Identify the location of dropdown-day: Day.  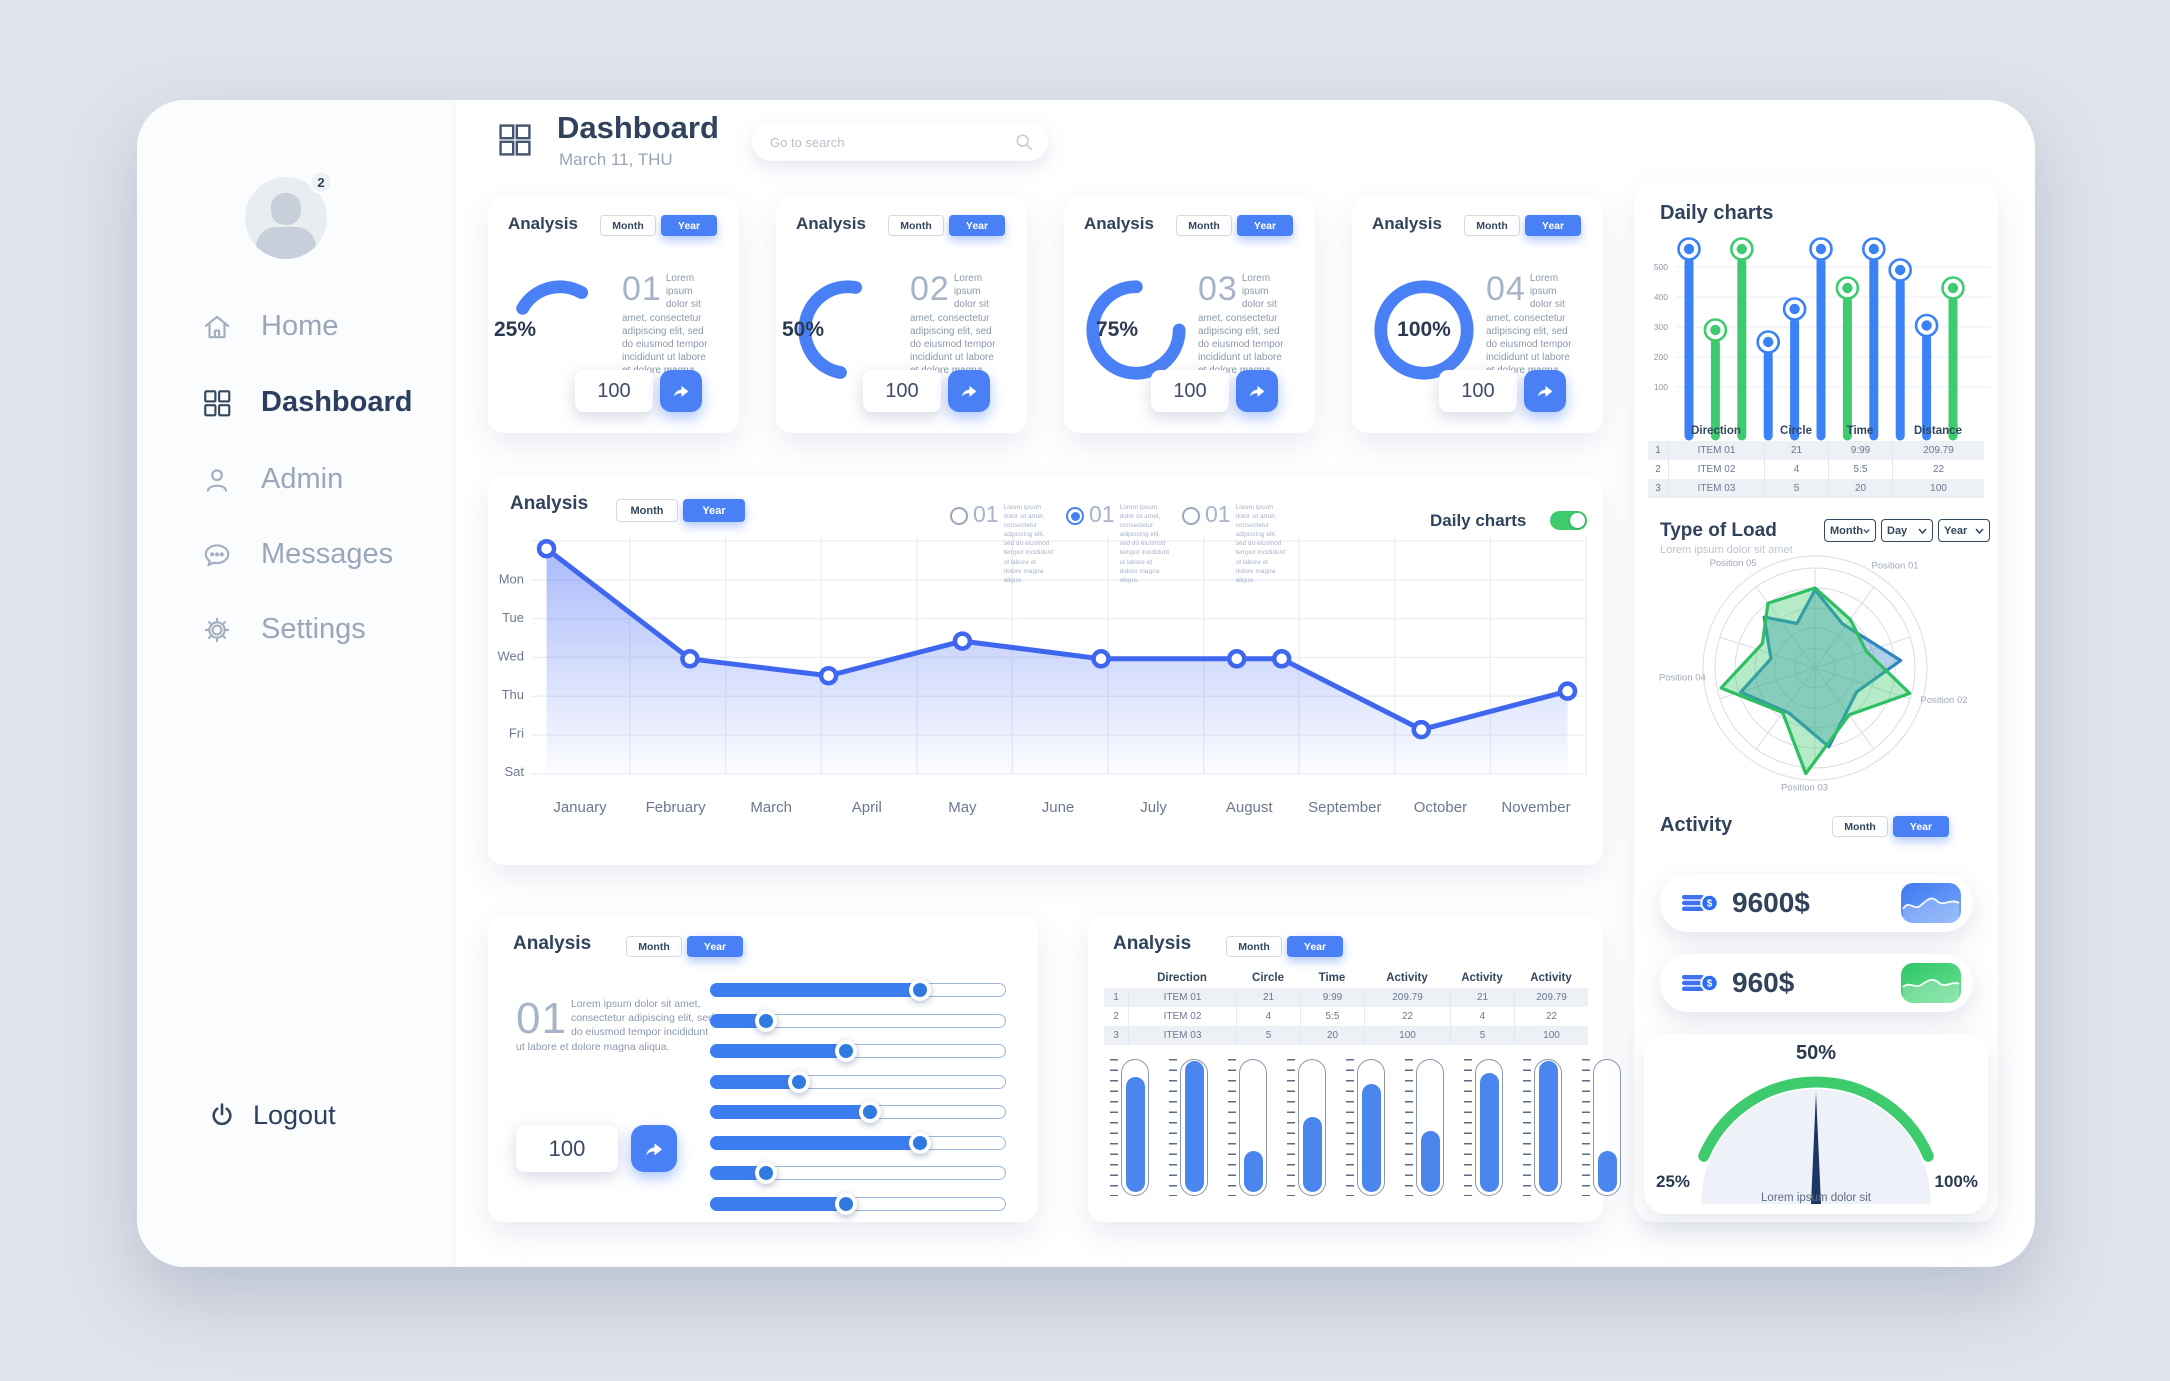
(1907, 530).